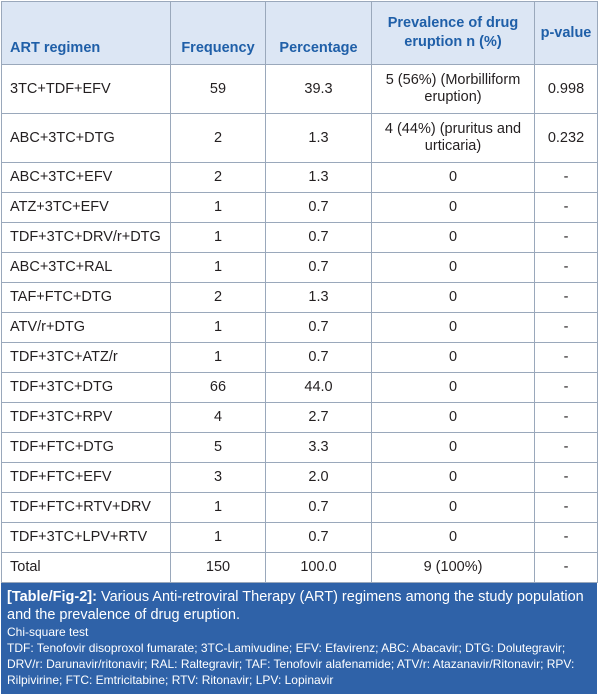  Describe the element at coordinates (86, 207) in the screenshot. I see `cell-regimen: ATZ+3TC+EFV` at that location.